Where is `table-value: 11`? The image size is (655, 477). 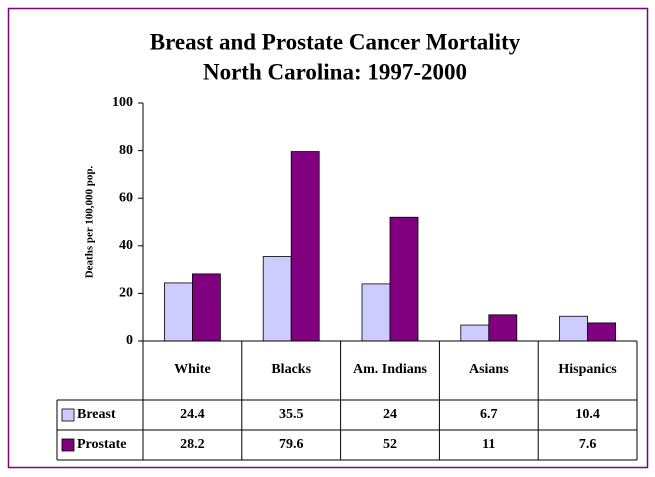 table-value: 11 is located at coordinates (488, 444).